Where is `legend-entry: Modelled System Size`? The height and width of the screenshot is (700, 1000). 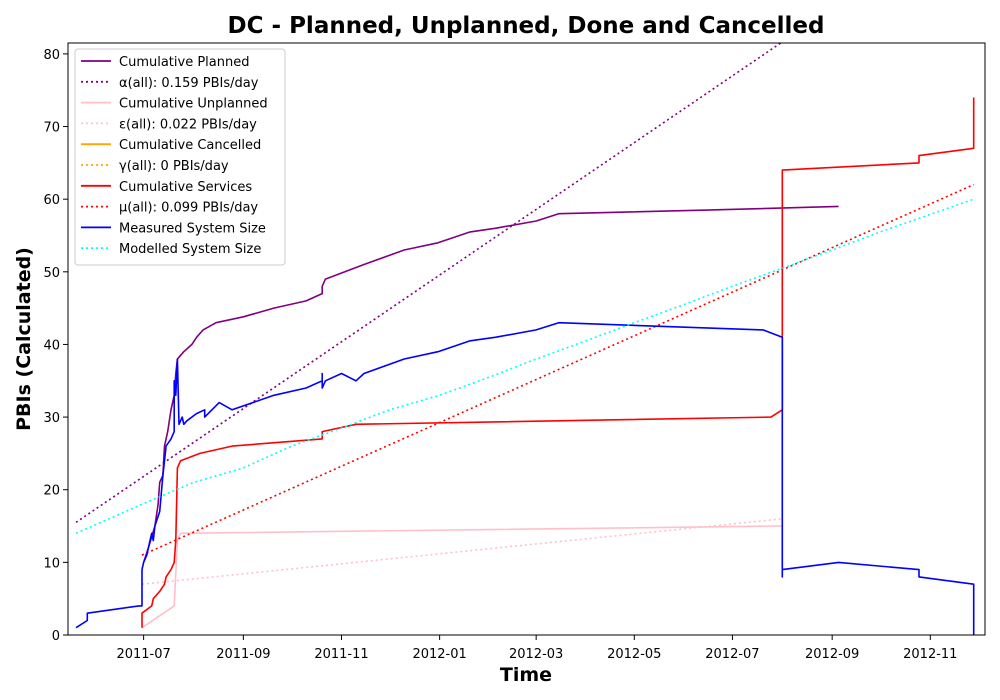 legend-entry: Modelled System Size is located at coordinates (190, 249).